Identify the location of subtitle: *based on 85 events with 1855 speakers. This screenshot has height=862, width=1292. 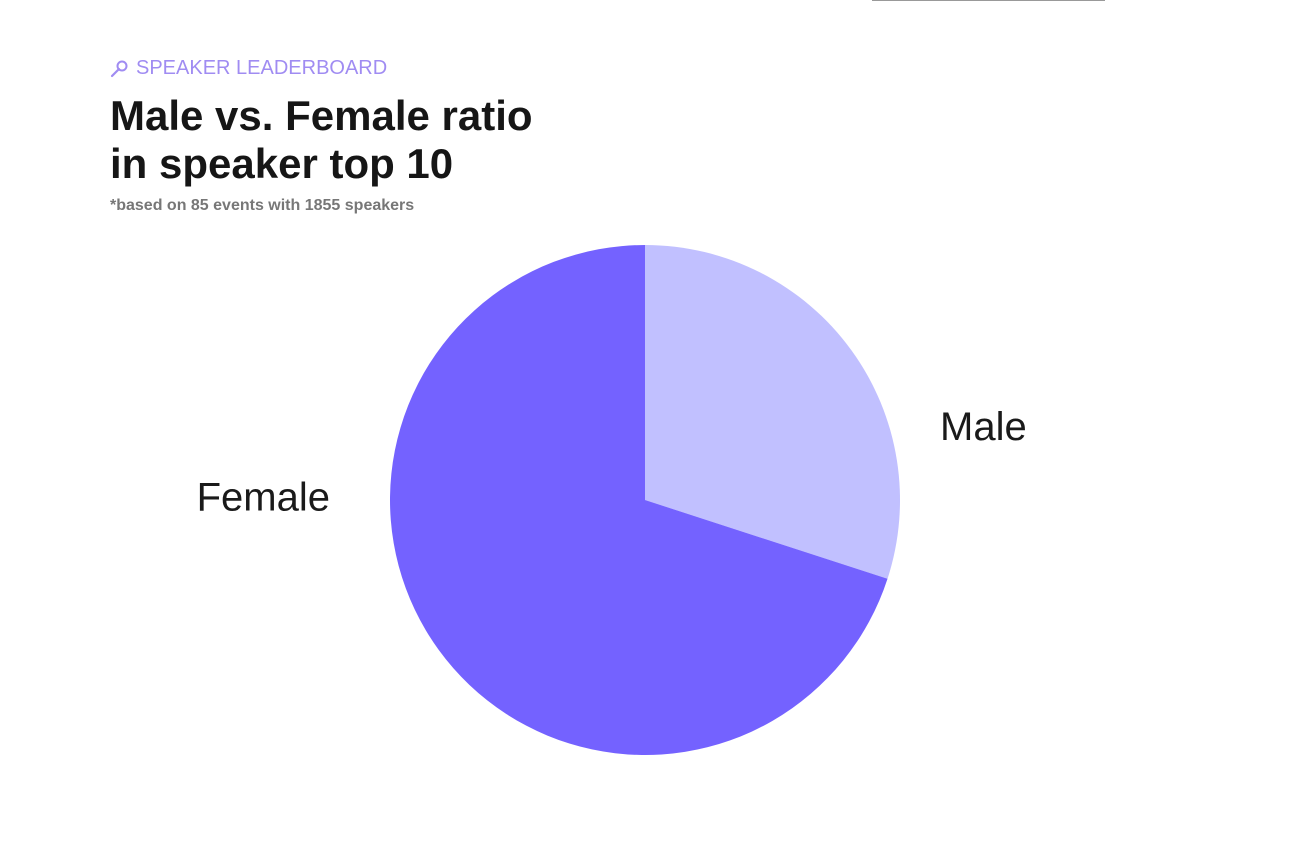
(262, 205).